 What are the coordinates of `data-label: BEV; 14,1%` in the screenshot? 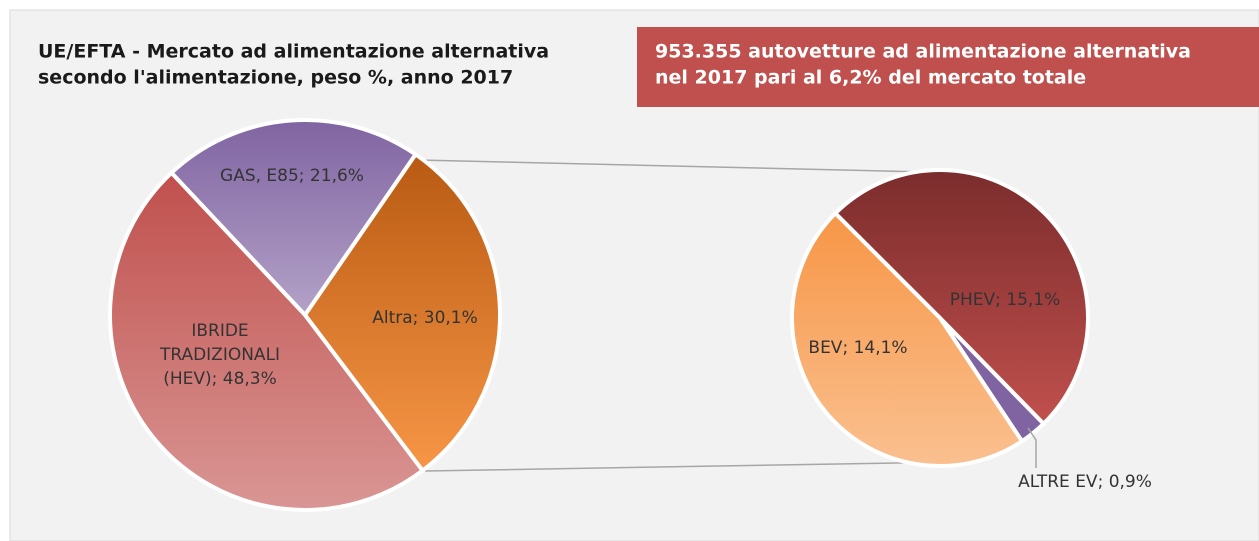 It's located at (857, 348).